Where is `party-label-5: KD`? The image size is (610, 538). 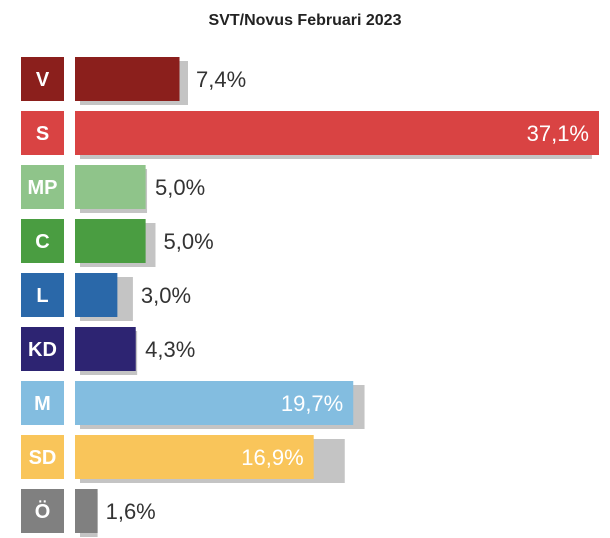 party-label-5: KD is located at coordinates (42, 350).